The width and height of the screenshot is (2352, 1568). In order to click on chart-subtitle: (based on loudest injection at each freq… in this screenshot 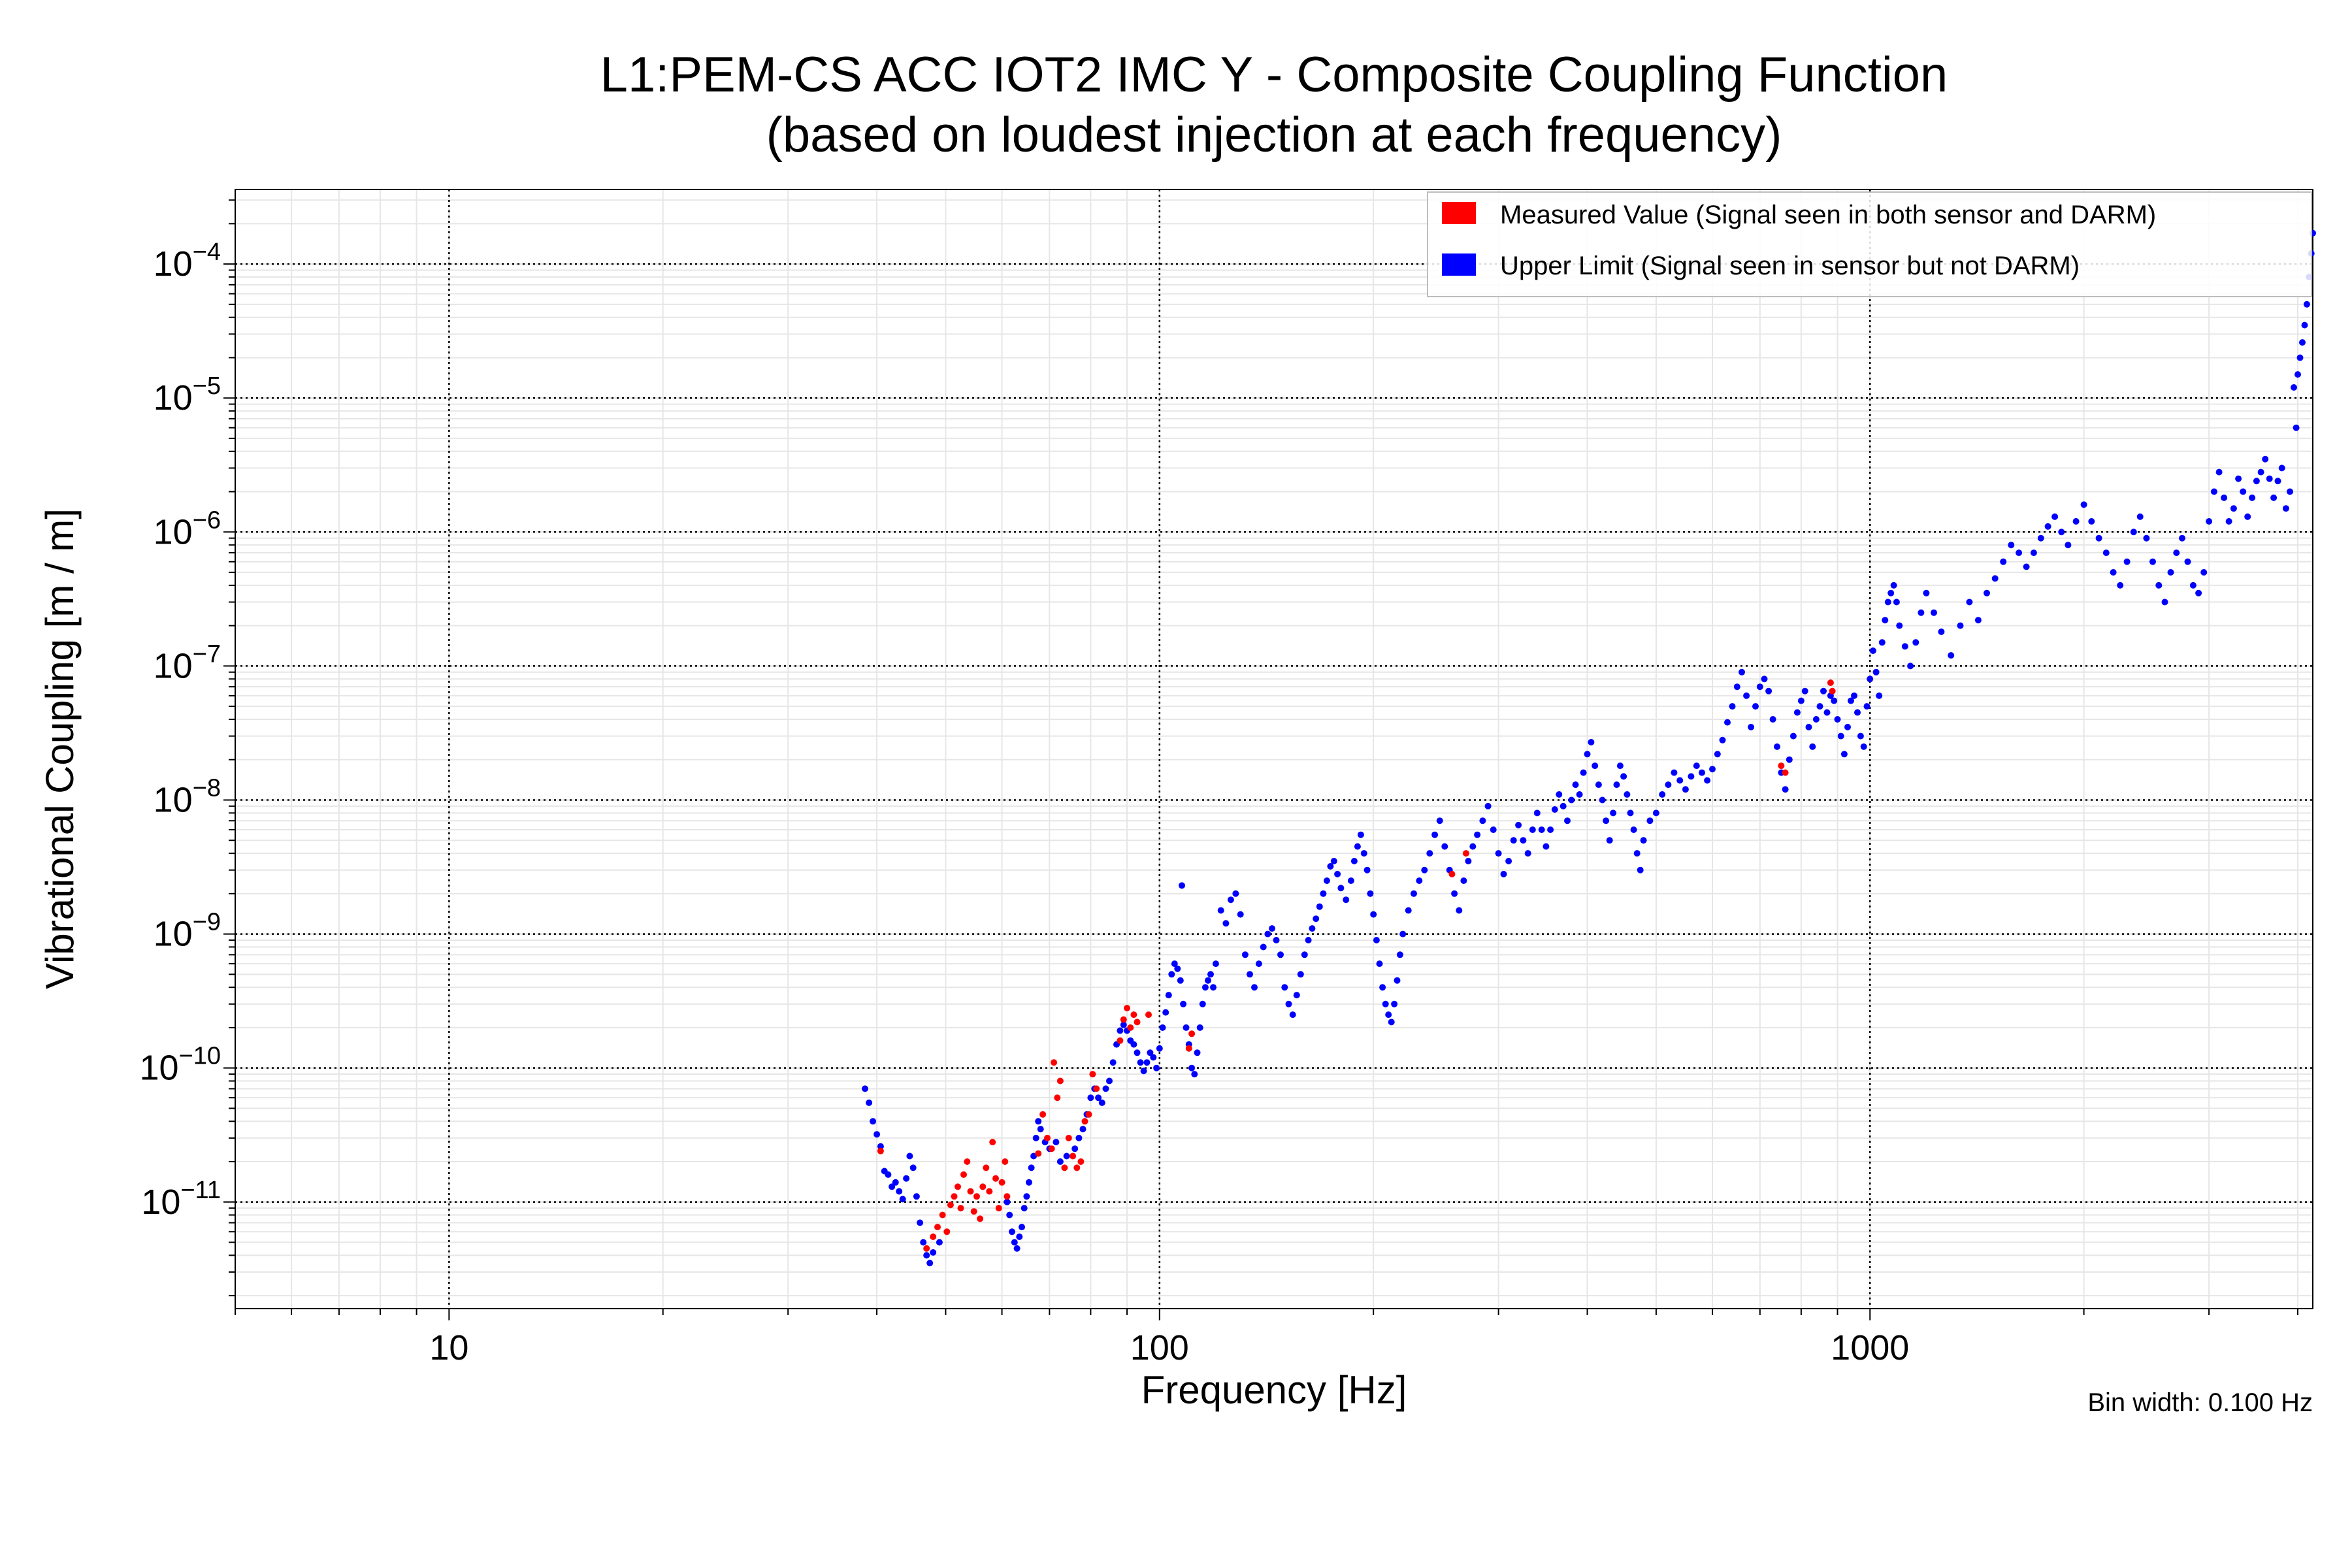, I will do `click(1274, 135)`.